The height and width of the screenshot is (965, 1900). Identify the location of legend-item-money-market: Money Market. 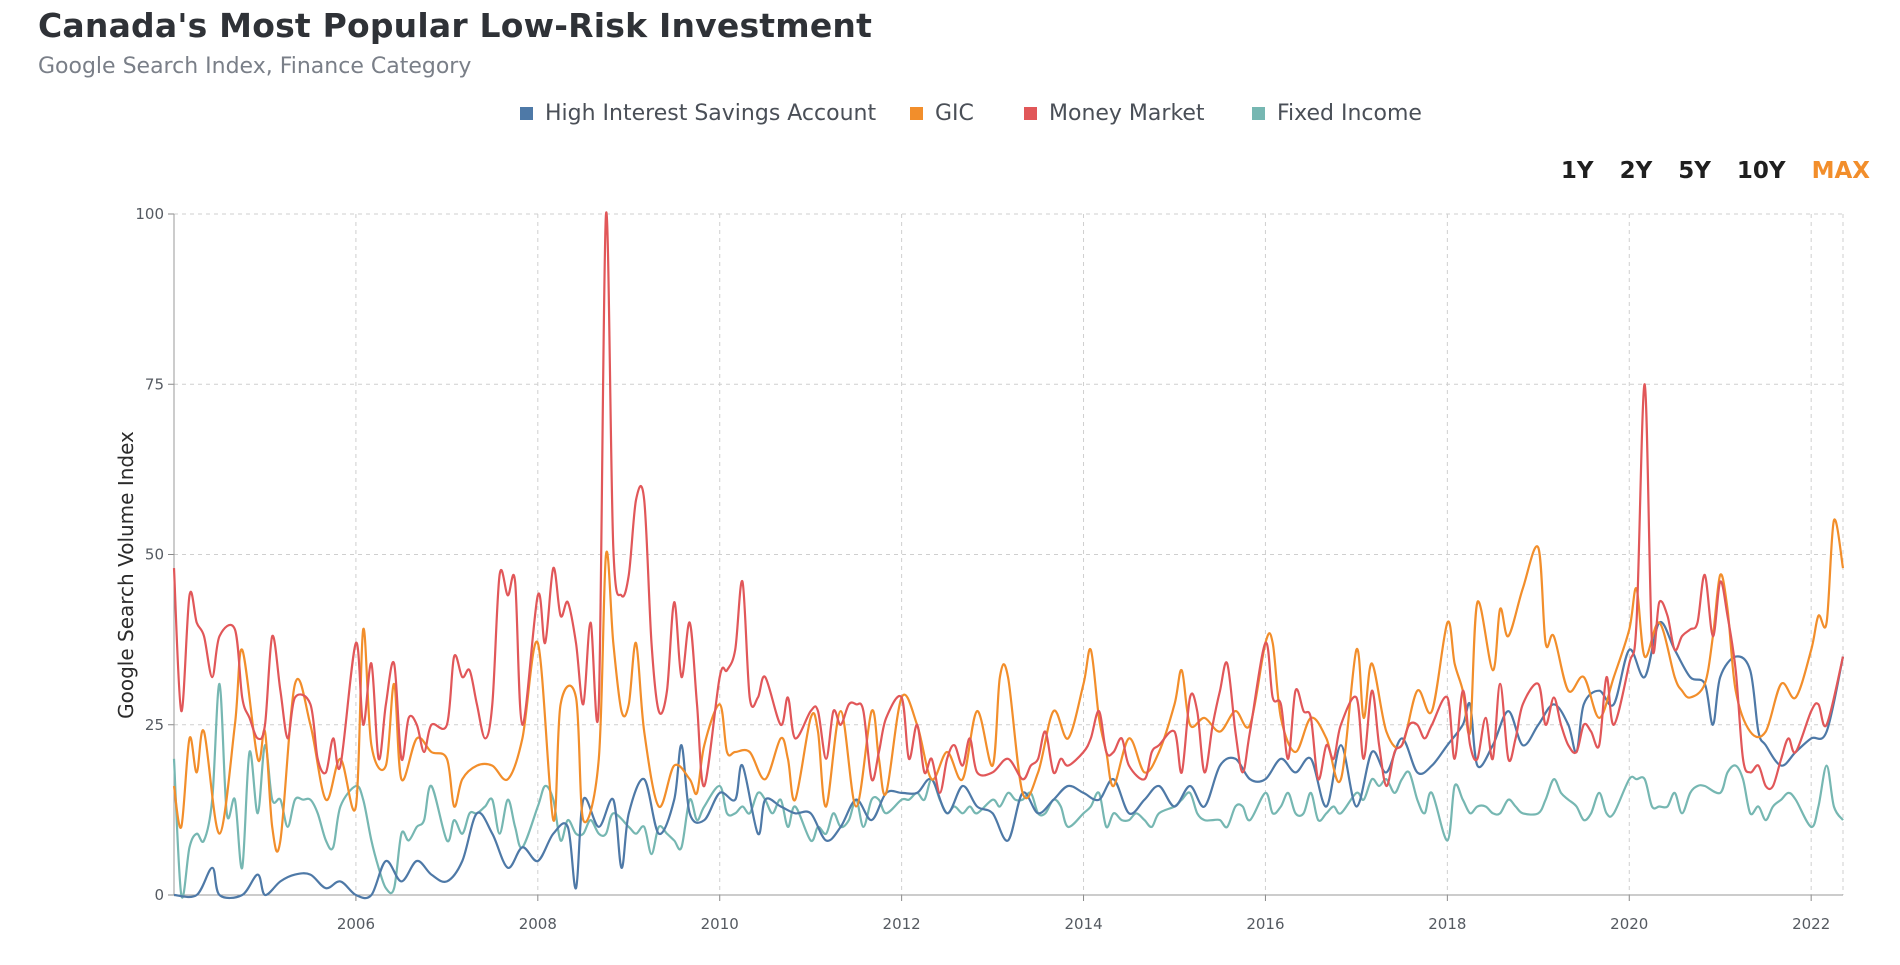
(1114, 113).